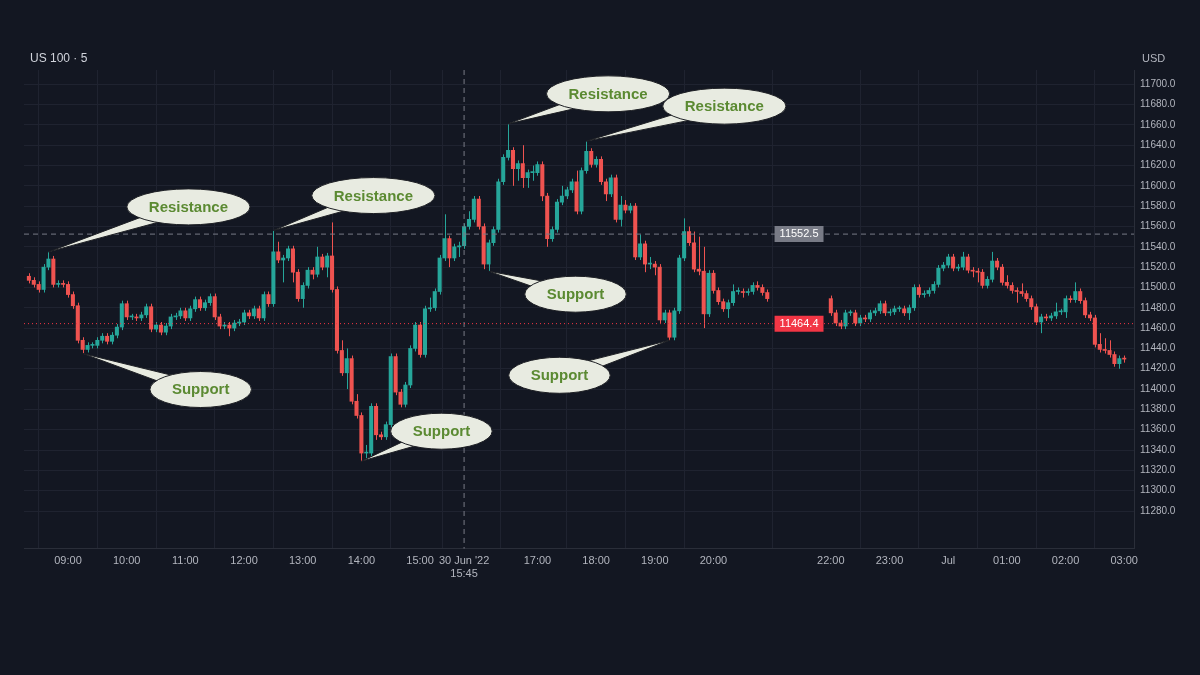  What do you see at coordinates (1007, 560) in the screenshot?
I see `x-tick-label: 01:00` at bounding box center [1007, 560].